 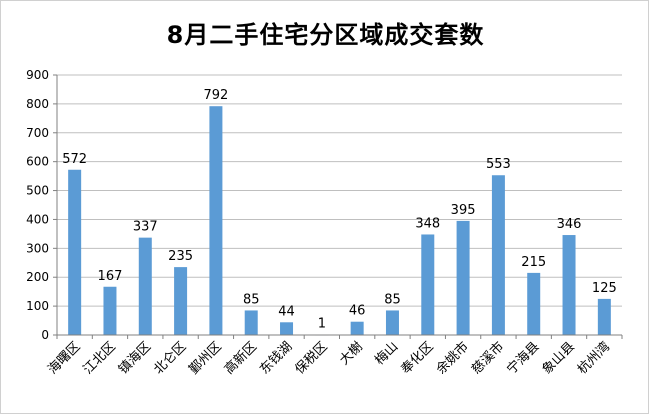 What do you see at coordinates (135, 358) in the screenshot?
I see `x-tick-label: 镇海区` at bounding box center [135, 358].